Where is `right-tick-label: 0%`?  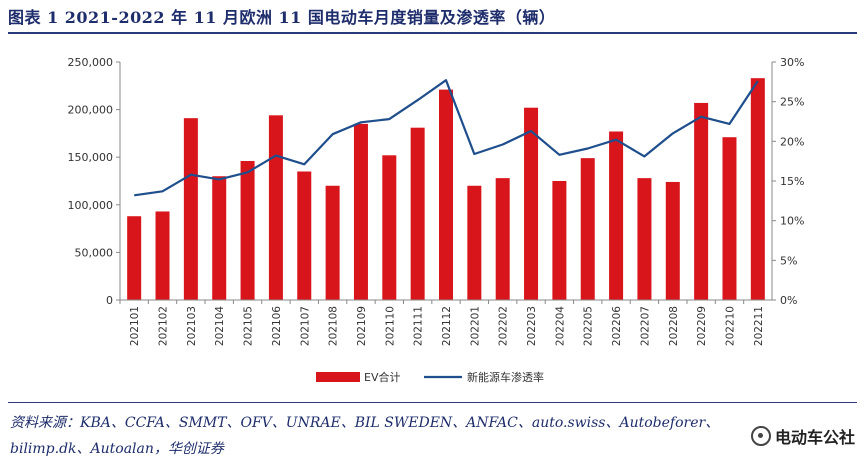 right-tick-label: 0% is located at coordinates (788, 300).